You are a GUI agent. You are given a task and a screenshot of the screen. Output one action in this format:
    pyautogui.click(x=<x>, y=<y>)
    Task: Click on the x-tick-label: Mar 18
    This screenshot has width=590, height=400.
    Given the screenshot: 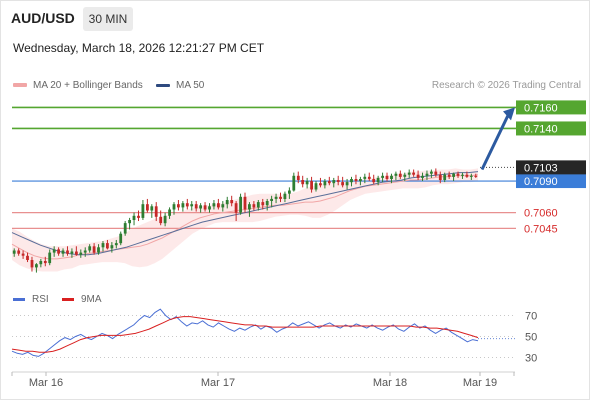 What is the action you would take?
    pyautogui.click(x=390, y=383)
    